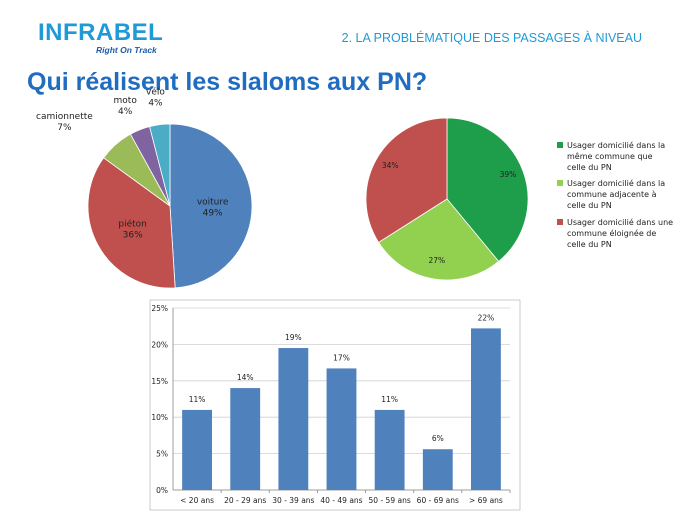 This screenshot has width=680, height=513. I want to click on page-title: Qui réalisent les slaloms aux PN?, so click(227, 82).